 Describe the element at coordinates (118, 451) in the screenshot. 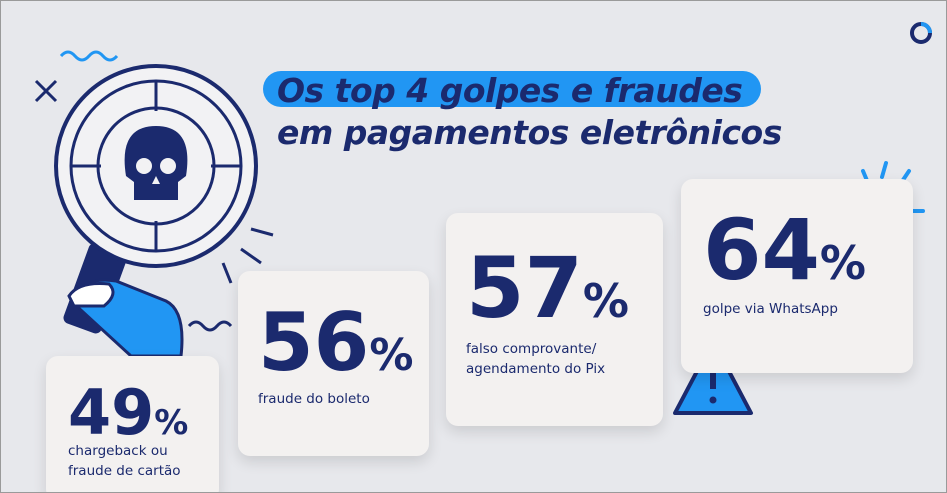

I see `label-line: chargeback ou` at that location.